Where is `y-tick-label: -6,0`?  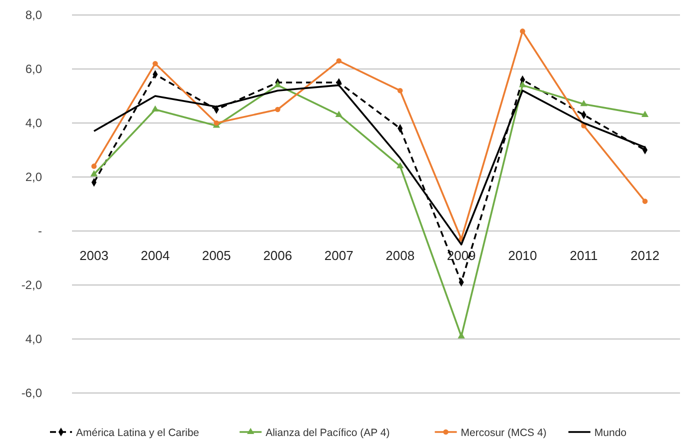 y-tick-label: -6,0 is located at coordinates (31, 393).